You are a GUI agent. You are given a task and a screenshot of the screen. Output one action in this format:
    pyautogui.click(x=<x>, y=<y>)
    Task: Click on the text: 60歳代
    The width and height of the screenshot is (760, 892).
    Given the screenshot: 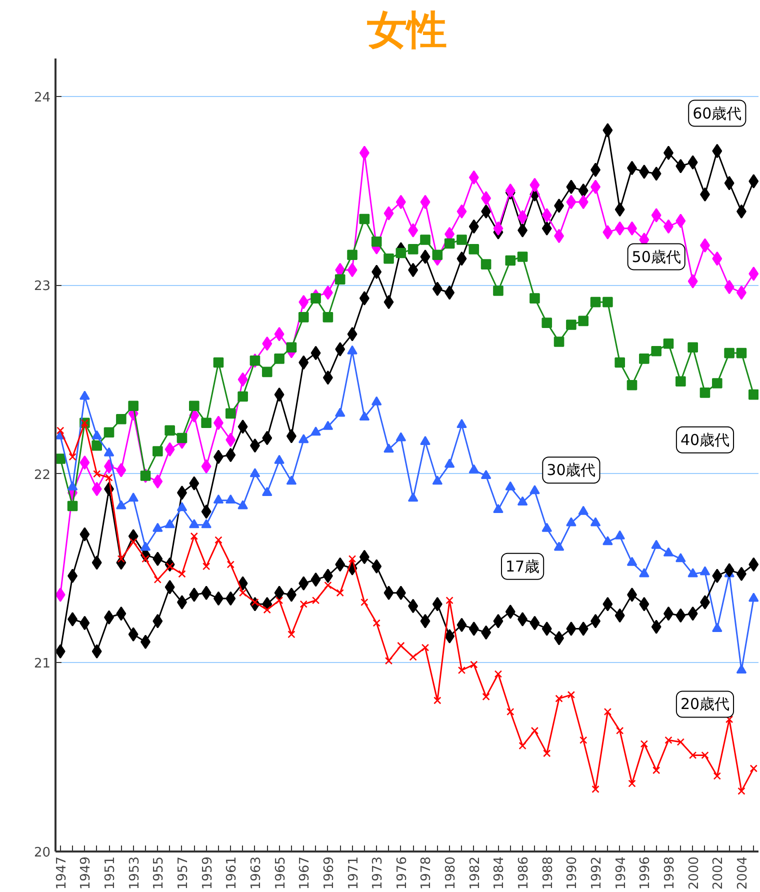 What is the action you would take?
    pyautogui.click(x=717, y=113)
    